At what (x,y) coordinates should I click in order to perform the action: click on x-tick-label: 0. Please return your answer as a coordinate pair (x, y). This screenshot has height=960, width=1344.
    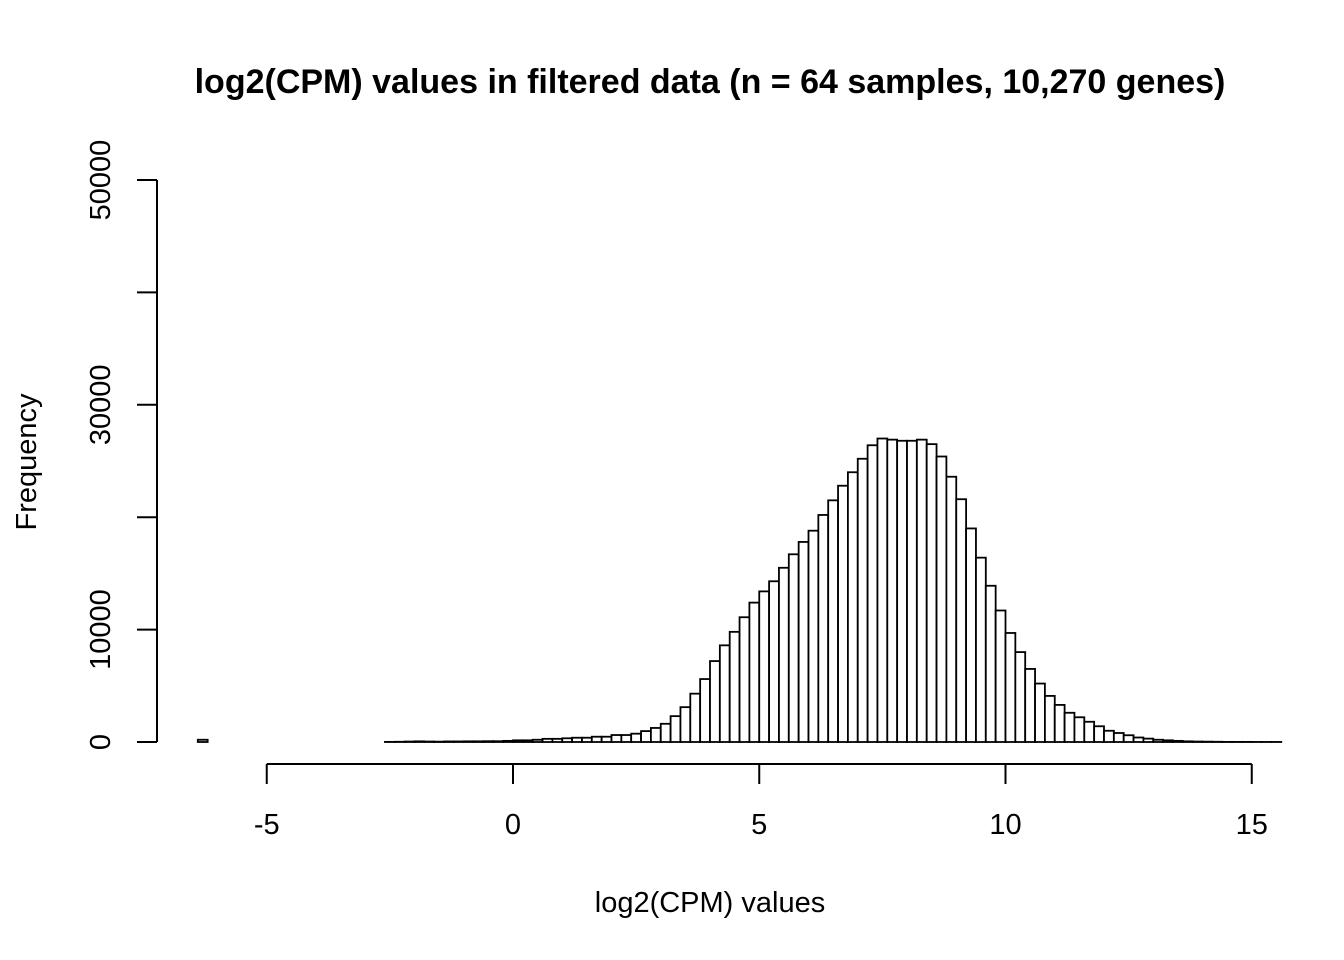
    Looking at the image, I should click on (513, 825).